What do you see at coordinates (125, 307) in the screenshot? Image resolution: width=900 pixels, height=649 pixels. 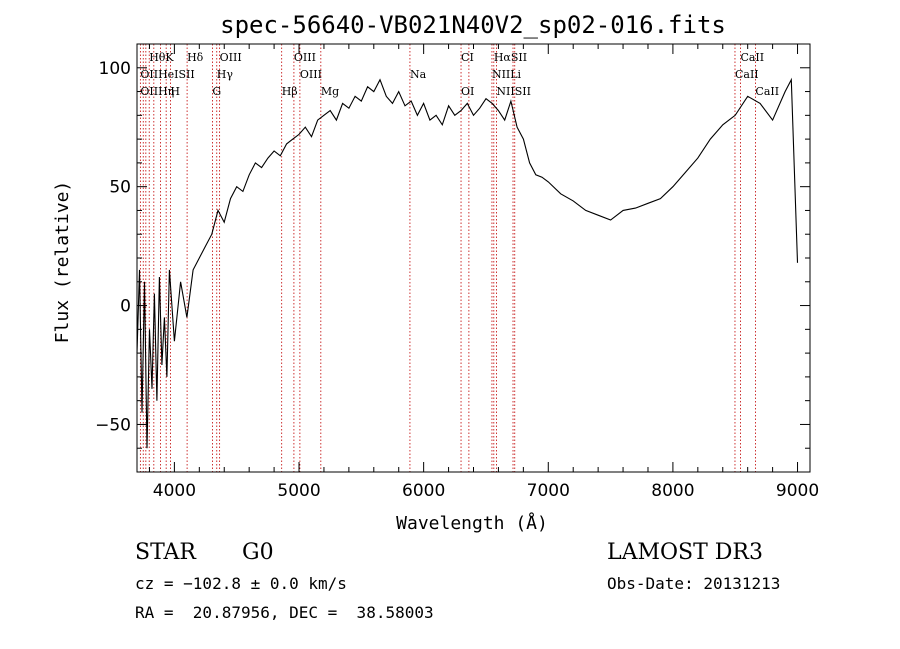 I see `y-tick-label: 0` at bounding box center [125, 307].